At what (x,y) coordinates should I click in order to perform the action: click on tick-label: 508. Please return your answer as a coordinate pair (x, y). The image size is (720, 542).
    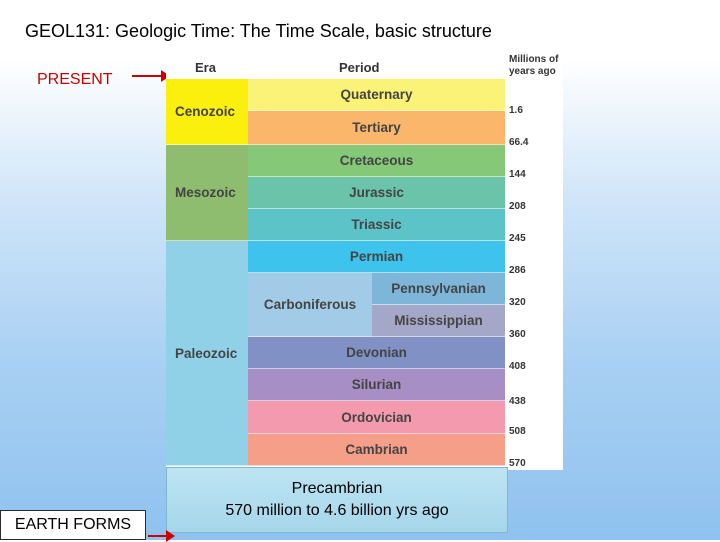
    Looking at the image, I should click on (517, 431).